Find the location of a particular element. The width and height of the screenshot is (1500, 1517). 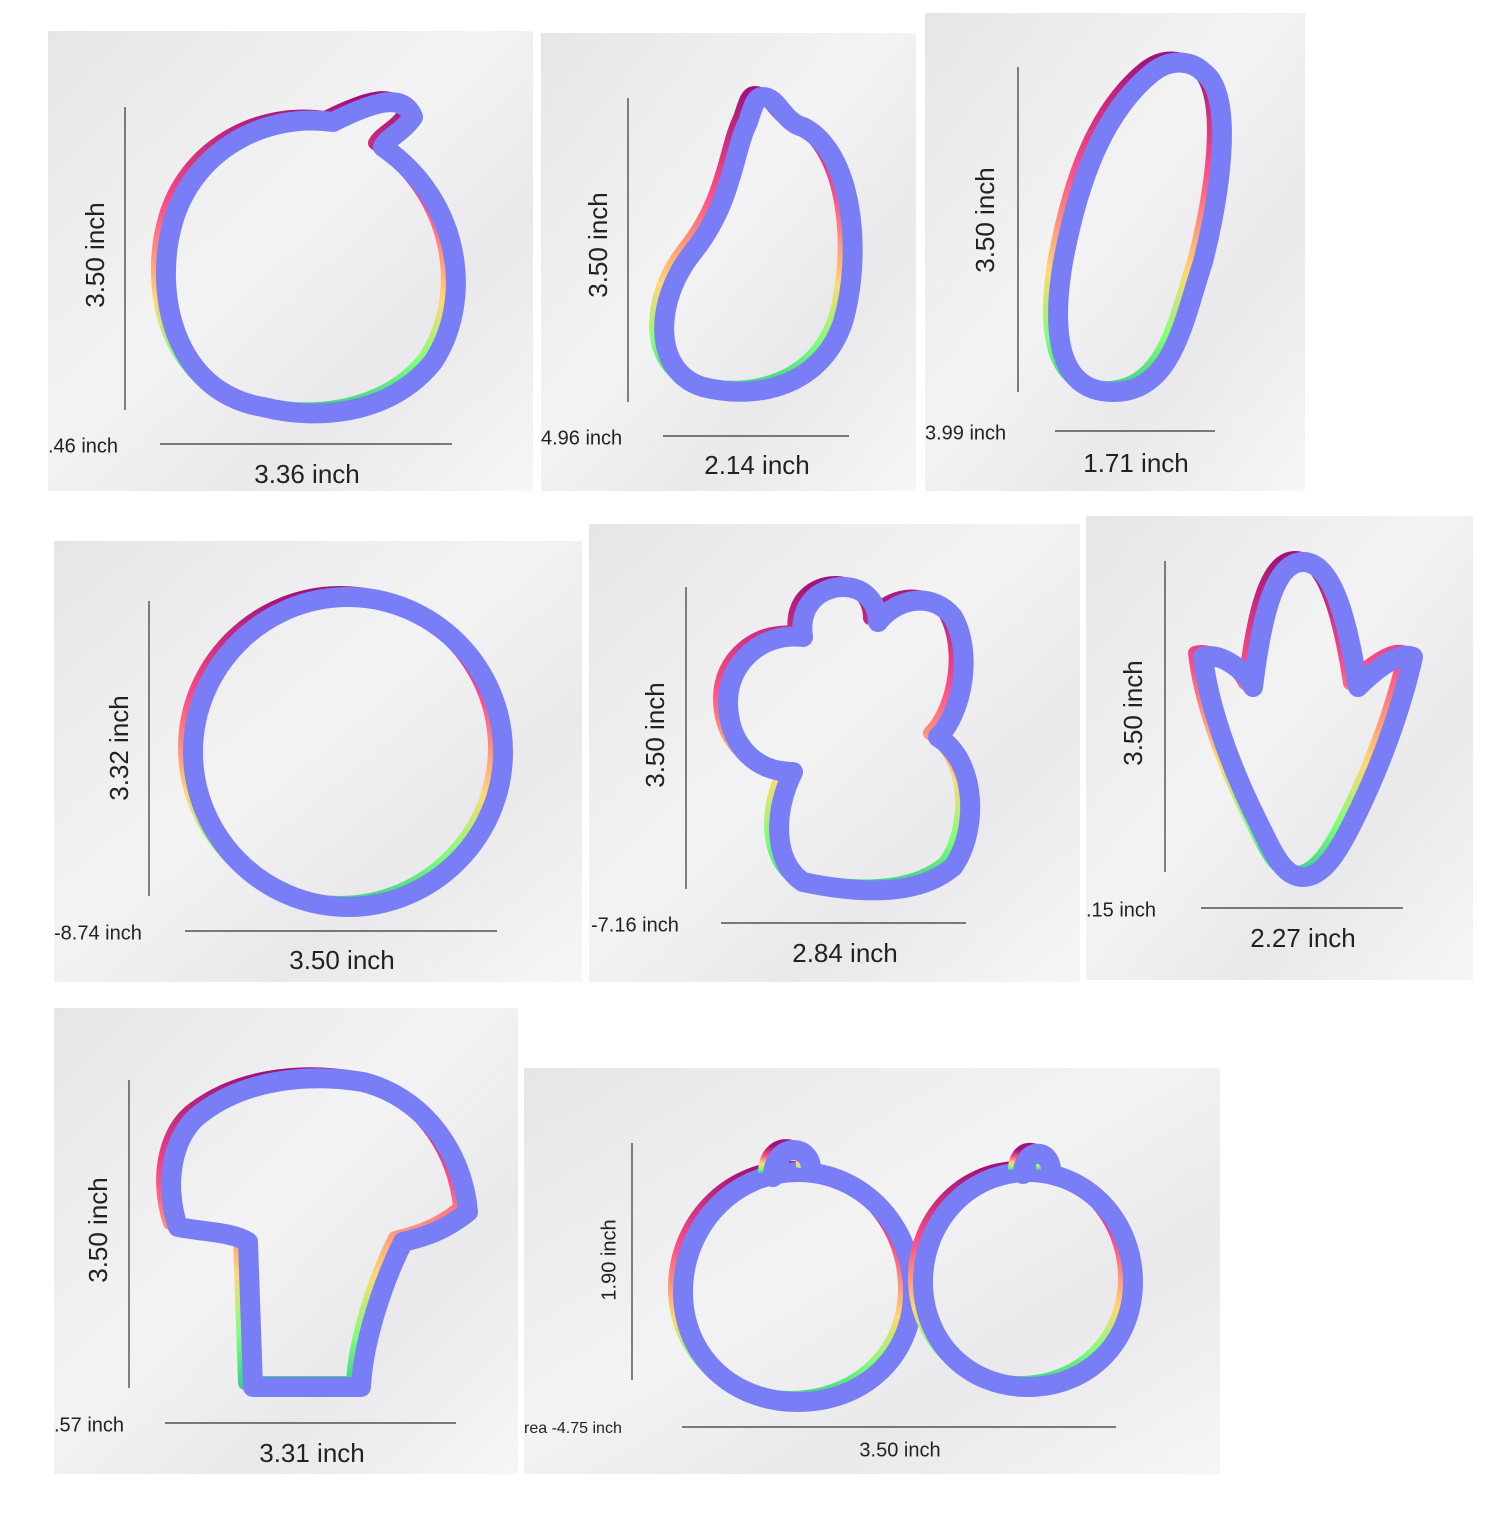

width-label: 3.36 inch is located at coordinates (307, 474).